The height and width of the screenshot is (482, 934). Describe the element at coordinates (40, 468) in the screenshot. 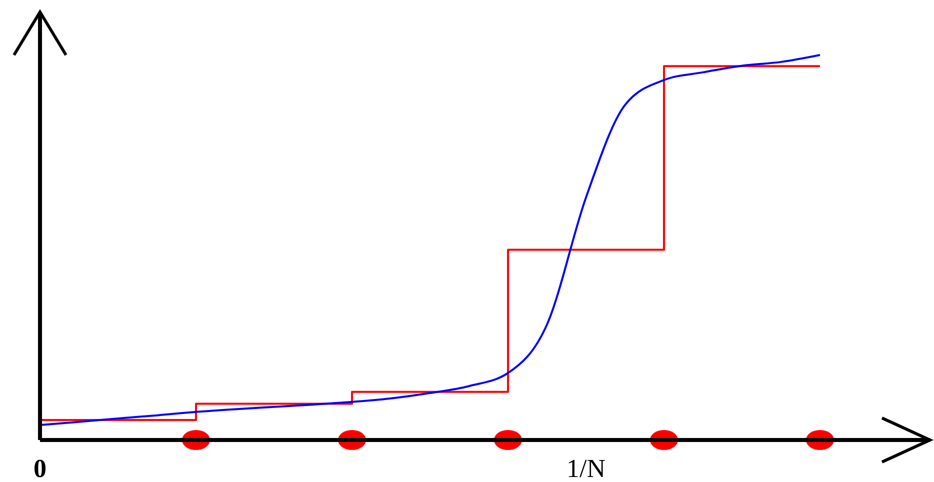

I see `x-tick-label: 0` at that location.